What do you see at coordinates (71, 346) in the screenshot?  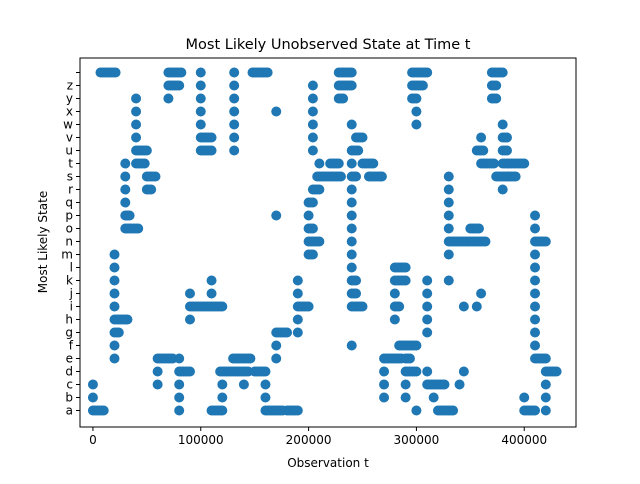 I see `y-tick-label: f` at bounding box center [71, 346].